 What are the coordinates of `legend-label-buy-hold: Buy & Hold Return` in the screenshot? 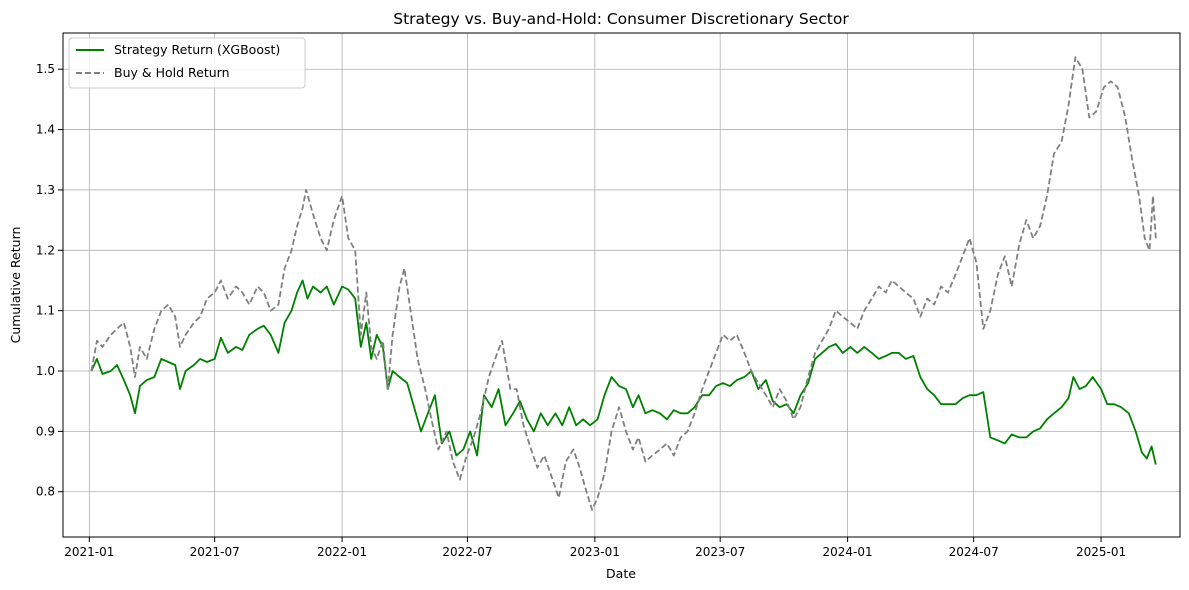 It's located at (172, 72).